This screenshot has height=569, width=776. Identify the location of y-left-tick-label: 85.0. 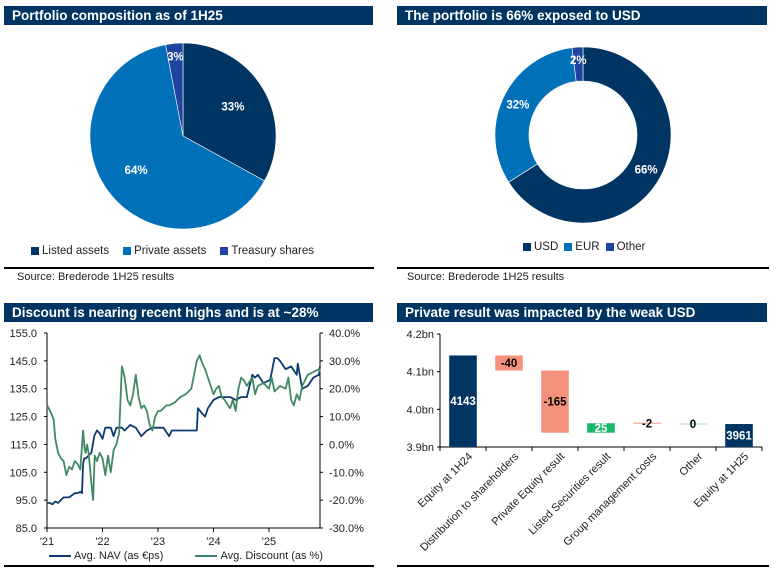
(26, 529).